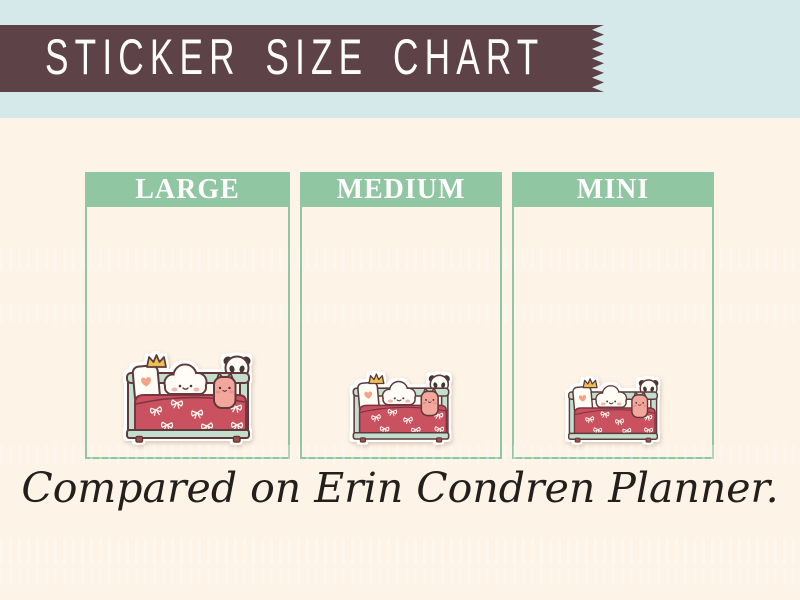  I want to click on column-label: MEDIUM, so click(401, 189).